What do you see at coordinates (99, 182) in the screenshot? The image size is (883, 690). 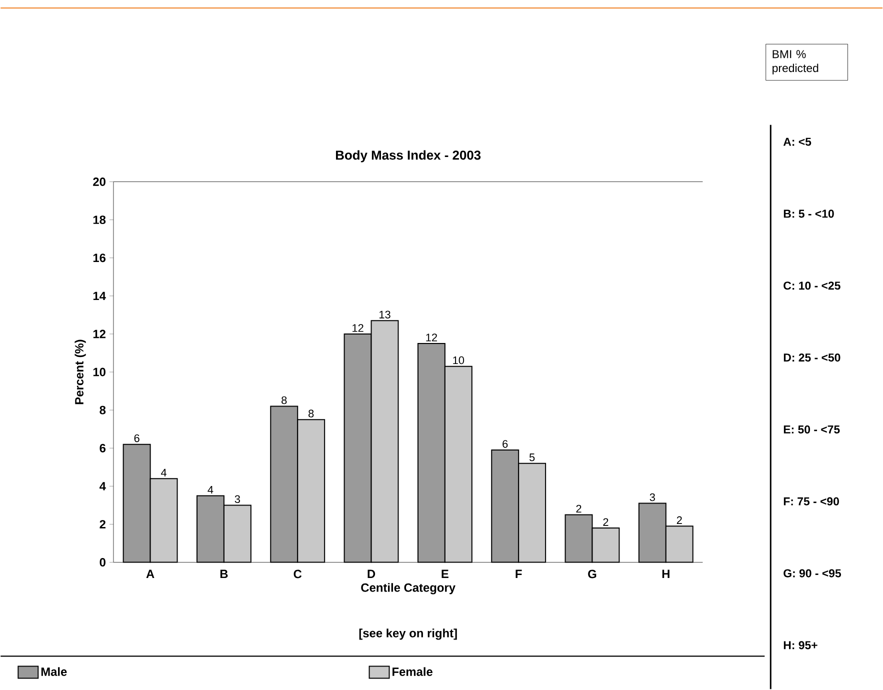 I see `y-tick-label: 20` at bounding box center [99, 182].